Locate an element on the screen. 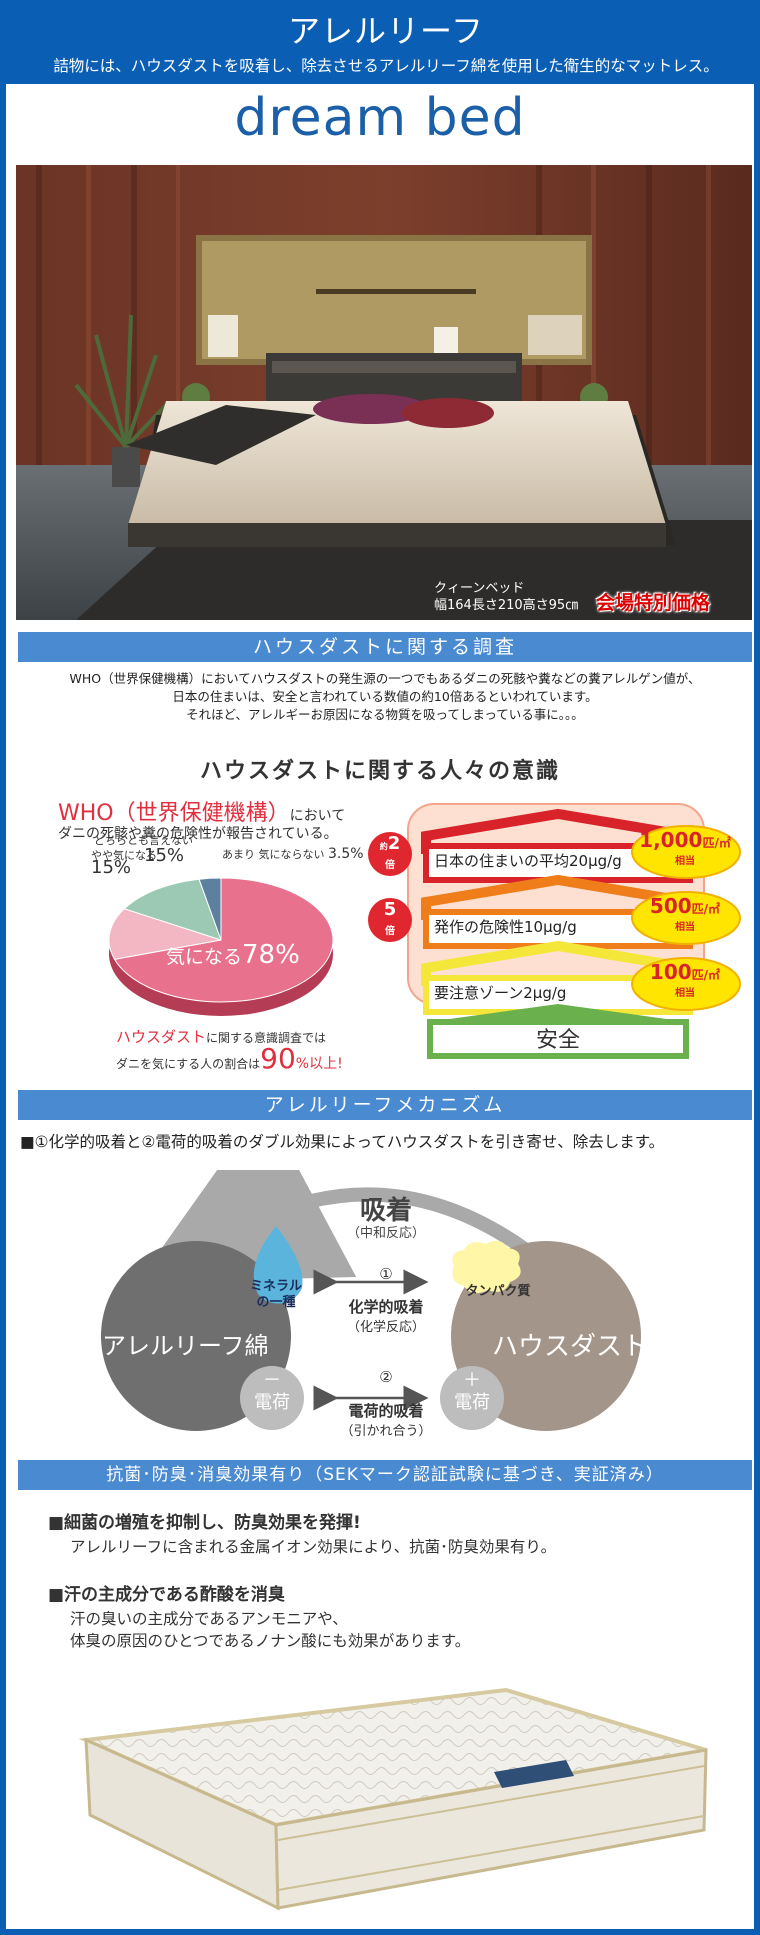 The height and width of the screenshot is (1935, 760). allerleaf-label: アレルリーフ綿 is located at coordinates (185, 1346).